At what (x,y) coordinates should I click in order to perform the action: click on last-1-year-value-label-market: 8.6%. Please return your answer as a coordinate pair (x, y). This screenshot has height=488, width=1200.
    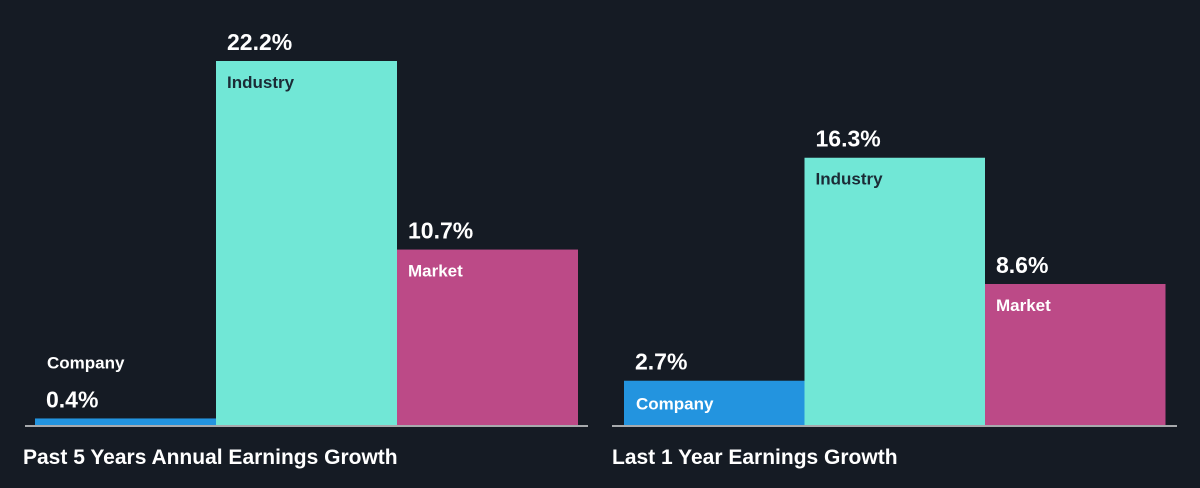
    Looking at the image, I should click on (1022, 265).